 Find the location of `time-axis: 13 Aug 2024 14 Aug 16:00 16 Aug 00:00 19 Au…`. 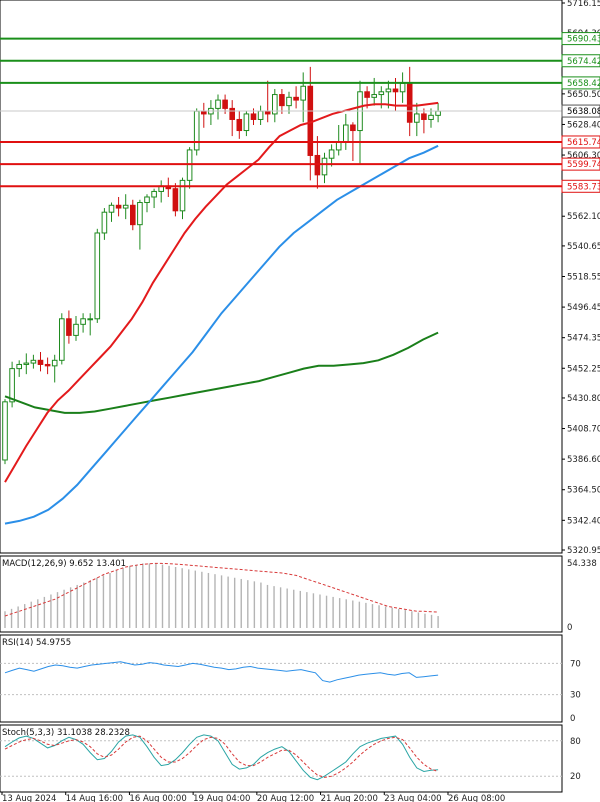

time-axis: 13 Aug 2024 14 Aug 16:00 16 Aug 00:00 19 Au… is located at coordinates (253, 797).